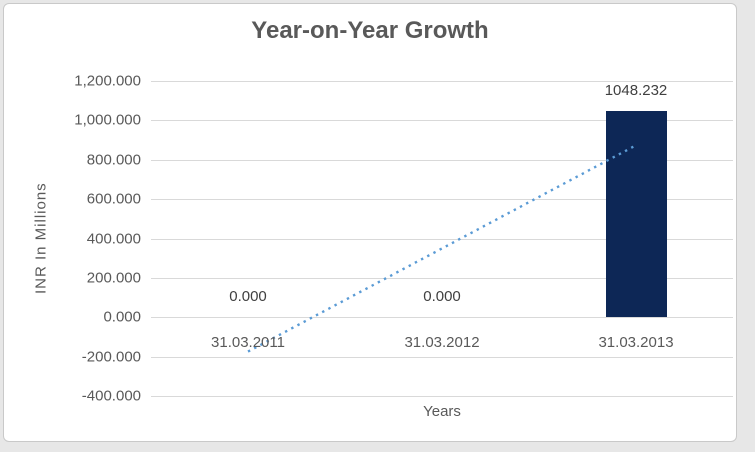 The width and height of the screenshot is (755, 452). What do you see at coordinates (442, 342) in the screenshot?
I see `x-axis-tick-label: 31.03.2012` at bounding box center [442, 342].